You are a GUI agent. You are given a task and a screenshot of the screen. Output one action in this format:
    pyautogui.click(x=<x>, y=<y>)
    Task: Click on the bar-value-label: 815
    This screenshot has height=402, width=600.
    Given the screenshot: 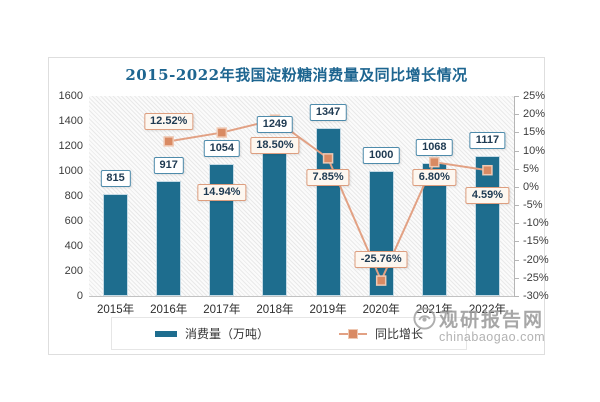 What is the action you would take?
    pyautogui.click(x=115, y=179)
    